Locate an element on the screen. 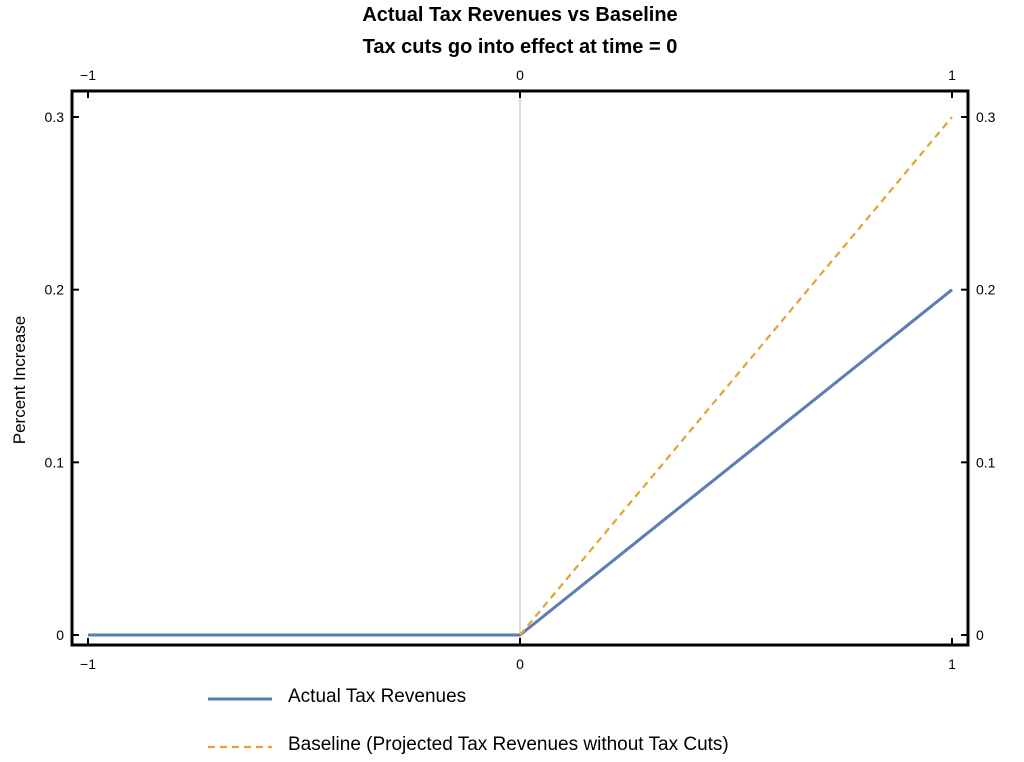 Image resolution: width=1024 pixels, height=762 pixels. x-tick-label-bottom-1: 0 is located at coordinates (520, 664).